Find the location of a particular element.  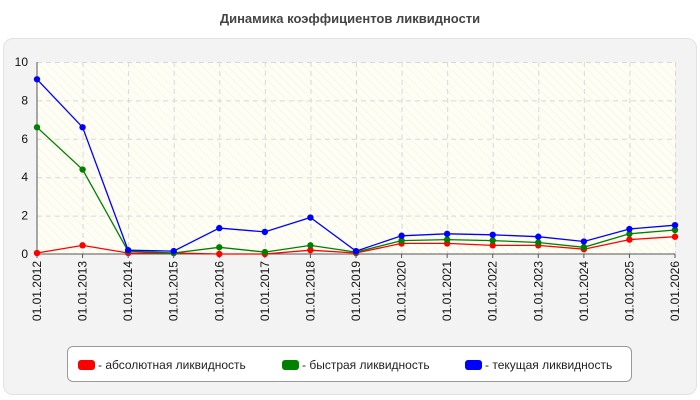

legend-item-absolute: - абсолютная ликвидность is located at coordinates (162, 365).